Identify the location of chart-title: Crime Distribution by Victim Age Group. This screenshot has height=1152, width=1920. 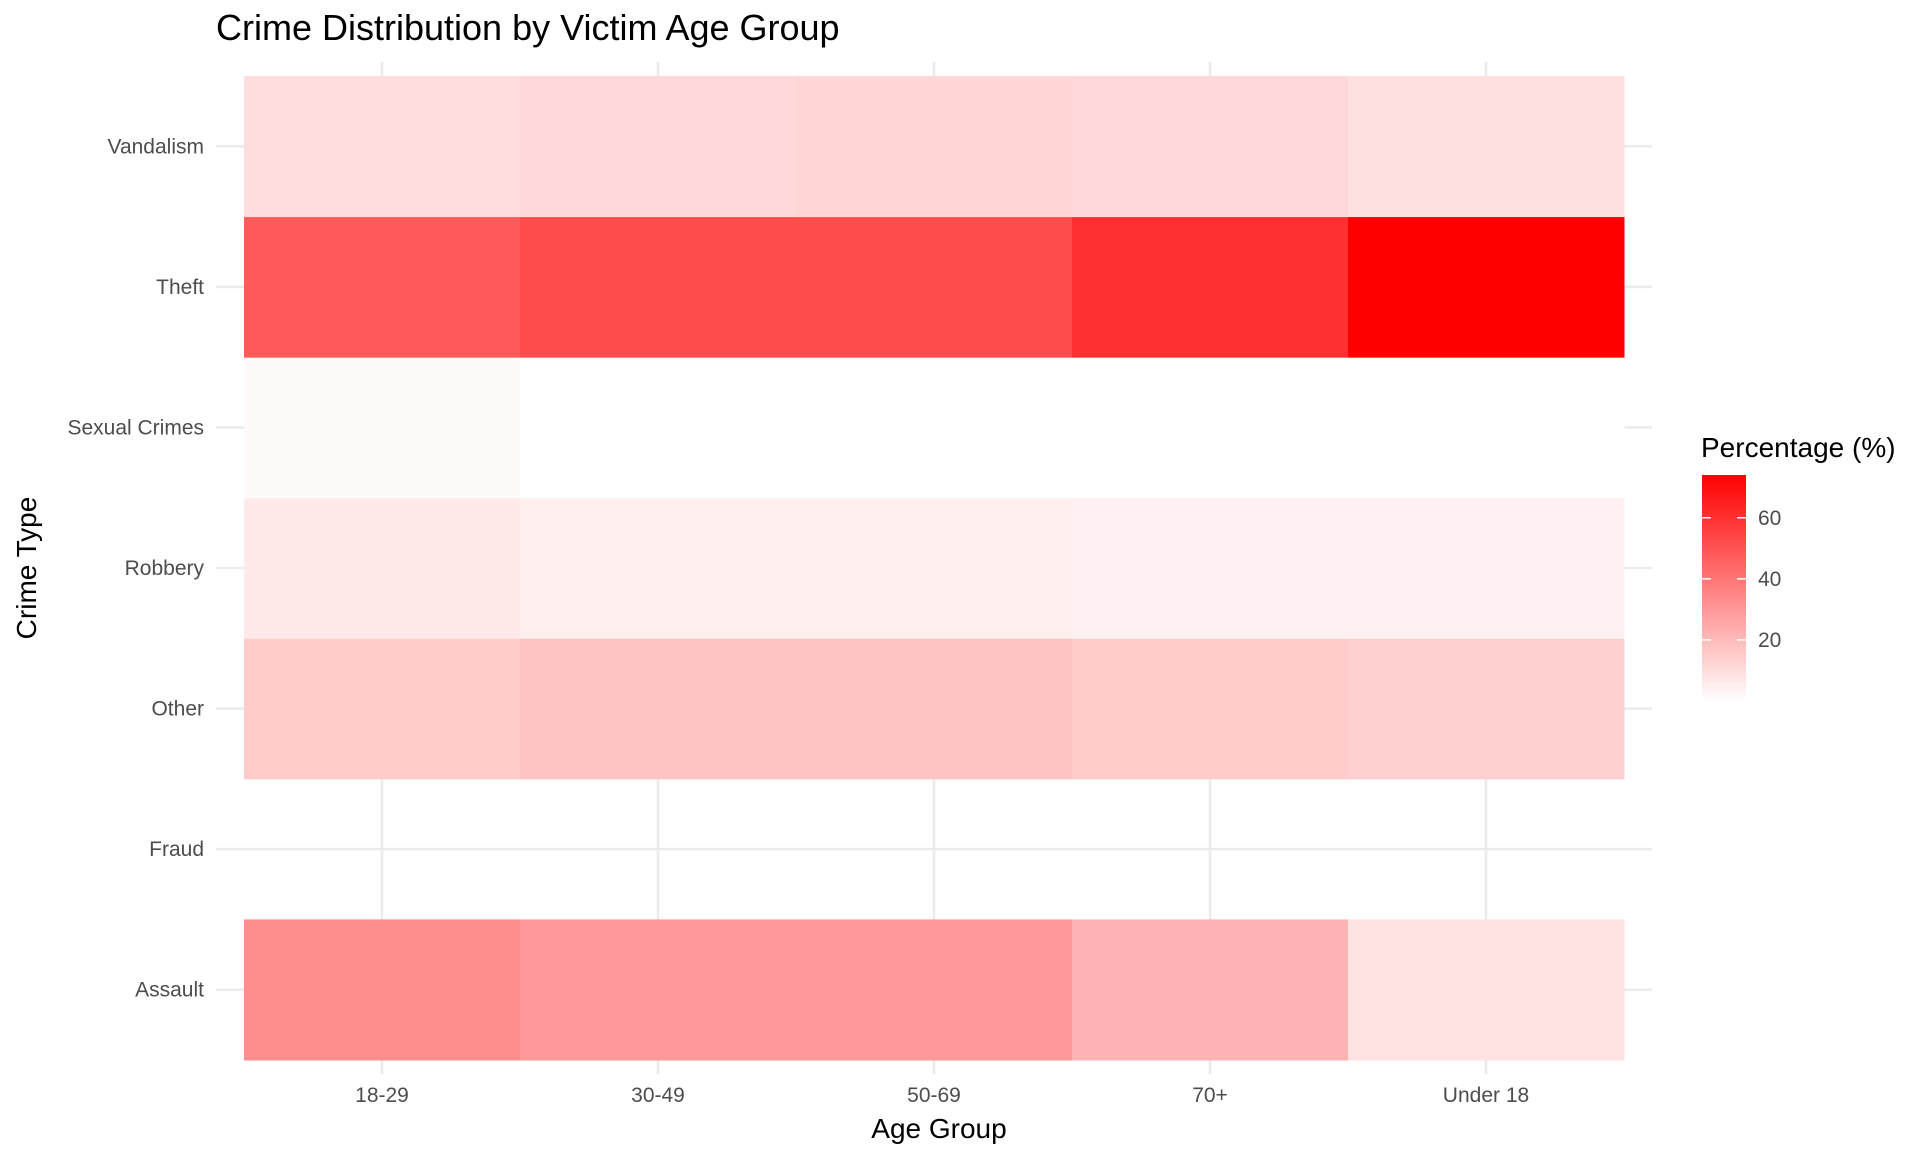
(528, 27).